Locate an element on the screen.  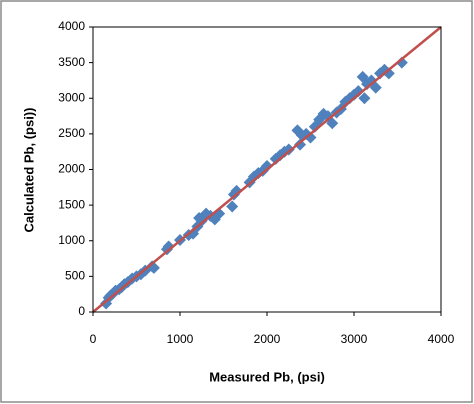
y-tick-label: 0 is located at coordinates (81, 311).